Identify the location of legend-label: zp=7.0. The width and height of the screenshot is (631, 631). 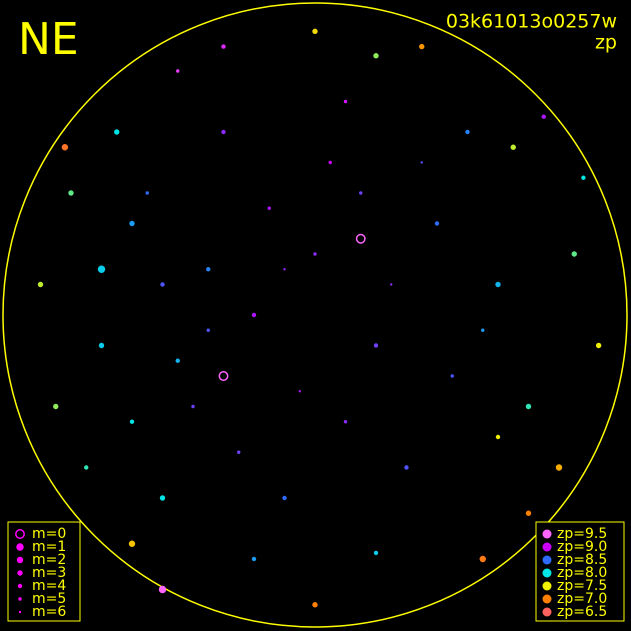
(582, 599).